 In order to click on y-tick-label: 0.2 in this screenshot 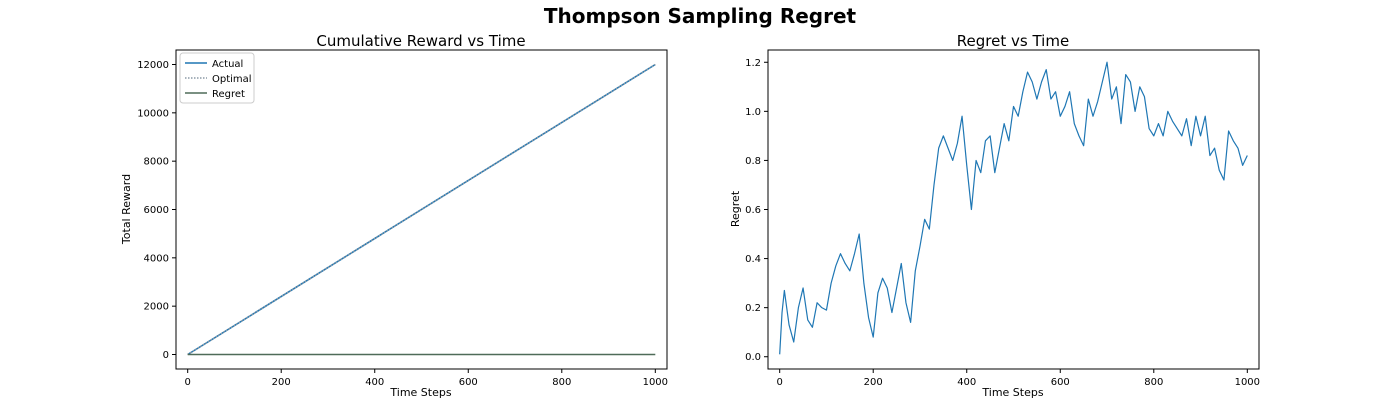, I will do `click(753, 308)`.